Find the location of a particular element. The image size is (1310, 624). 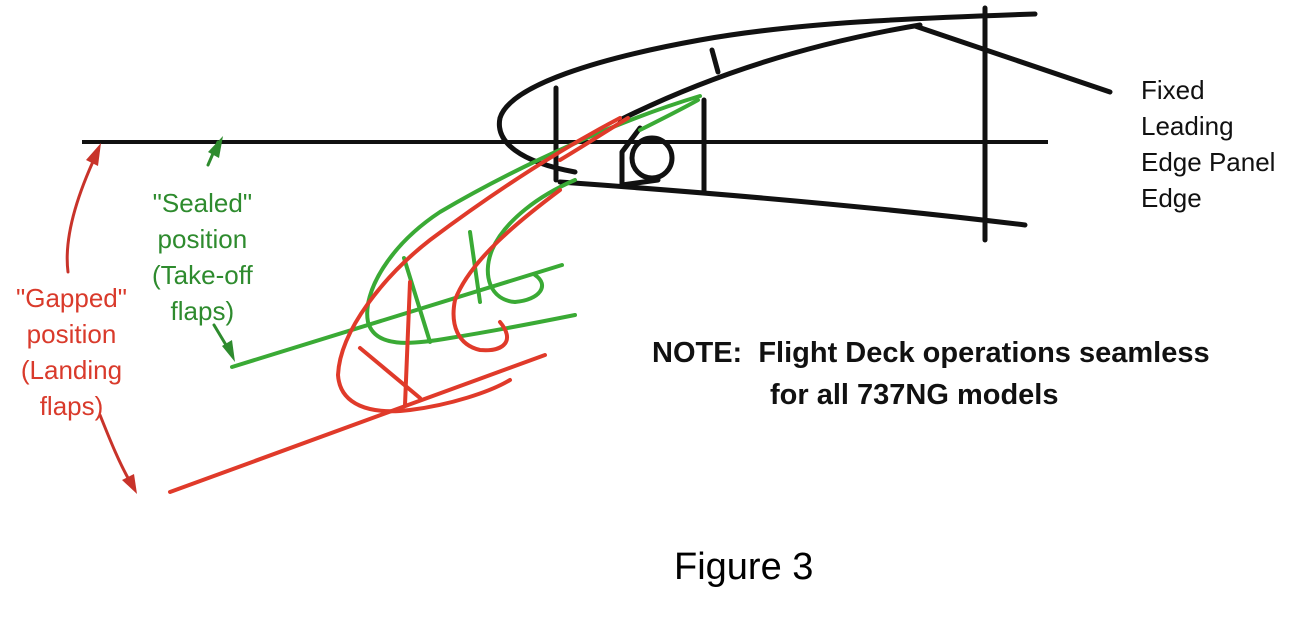

fixed-panel-label-line: Edge Panel is located at coordinates (1208, 162).